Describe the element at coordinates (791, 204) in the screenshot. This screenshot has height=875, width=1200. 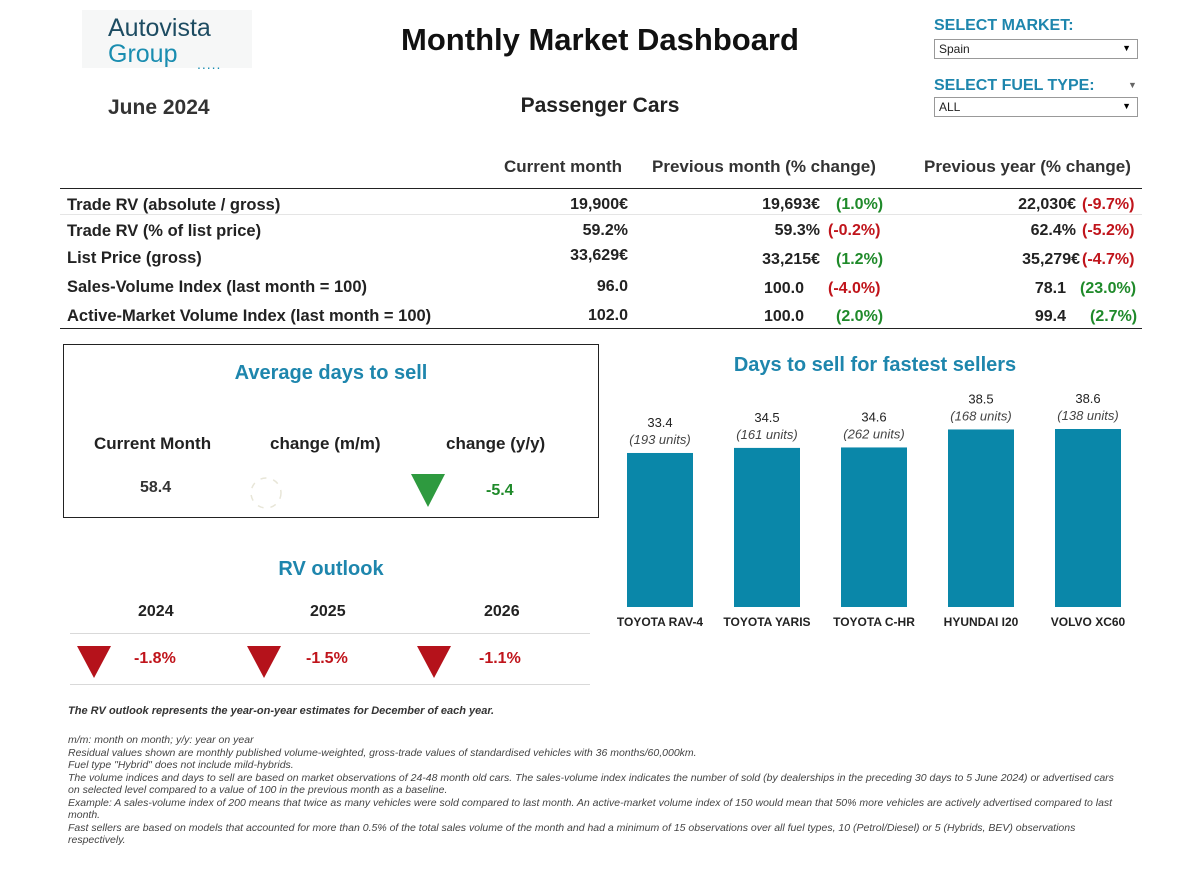
I see `cell-previous: 19,693€` at that location.